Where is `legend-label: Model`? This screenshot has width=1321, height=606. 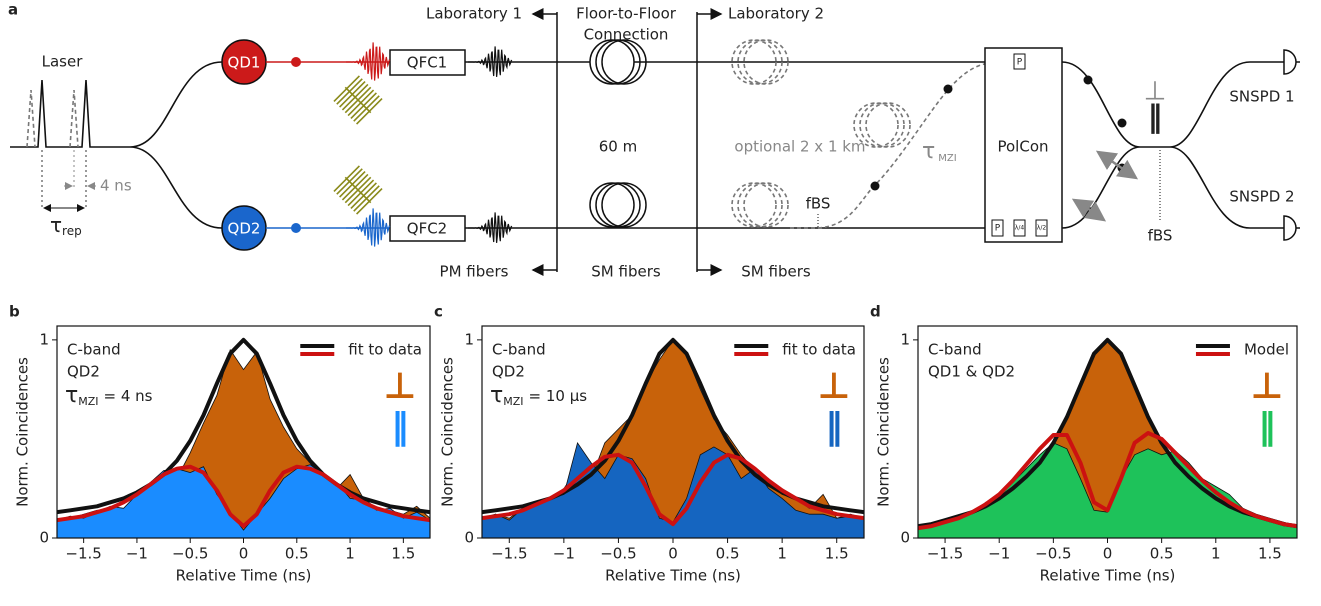
legend-label: Model is located at coordinates (1266, 350).